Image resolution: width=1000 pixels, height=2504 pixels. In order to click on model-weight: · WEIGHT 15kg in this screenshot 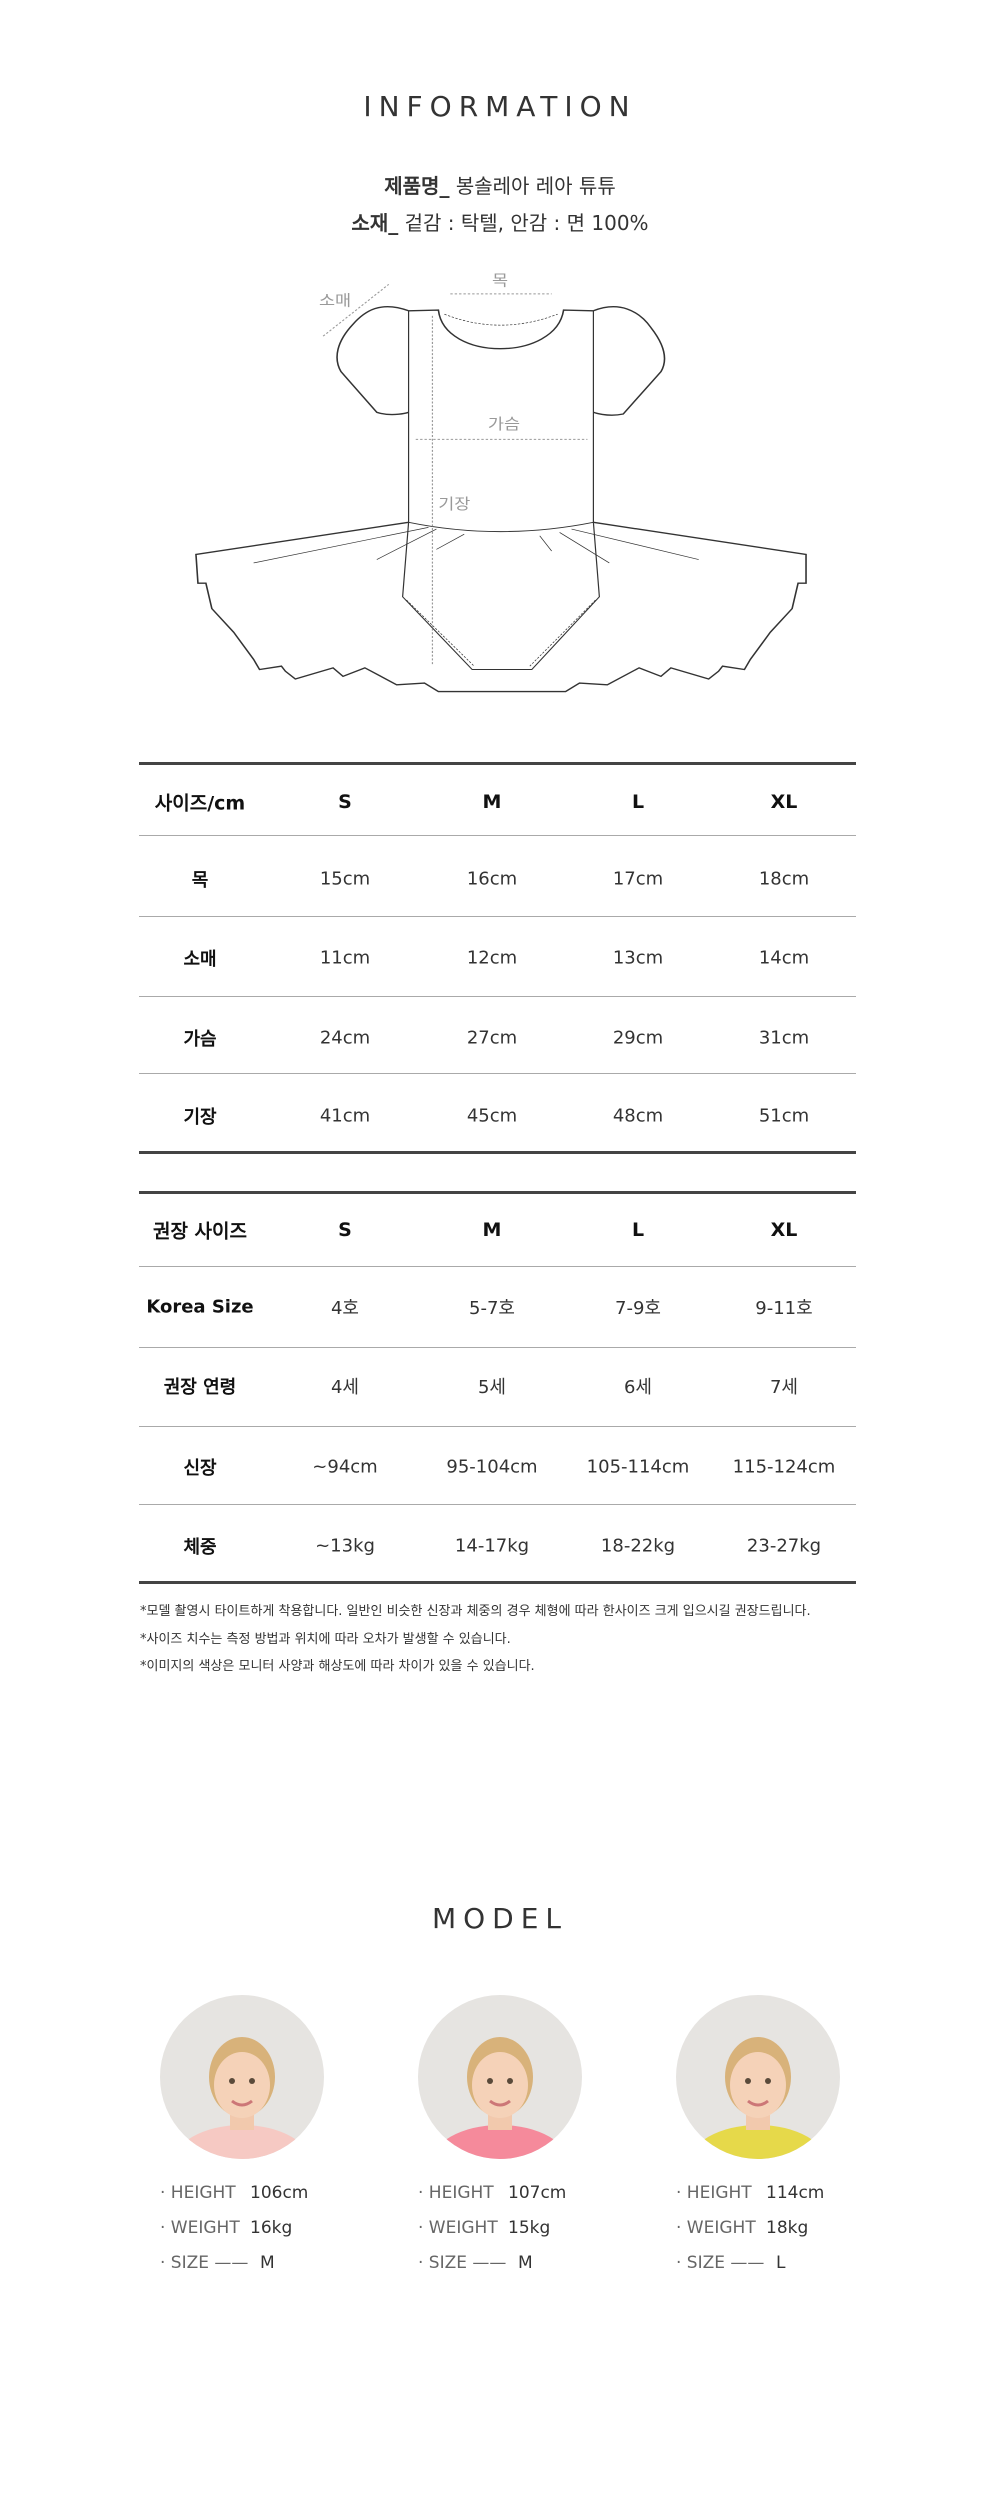, I will do `click(484, 2228)`.